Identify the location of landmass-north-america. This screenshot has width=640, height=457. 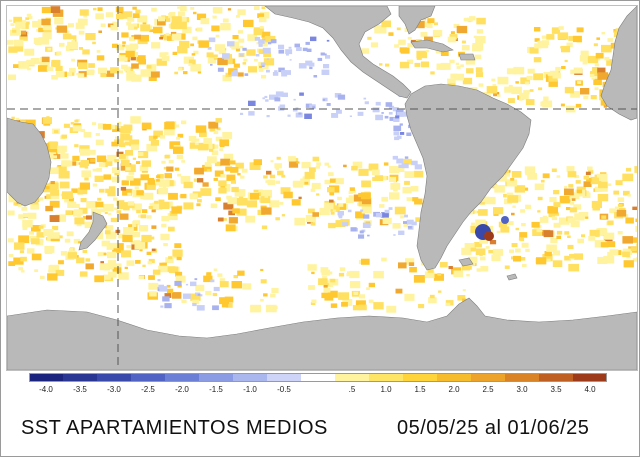
(338, 52).